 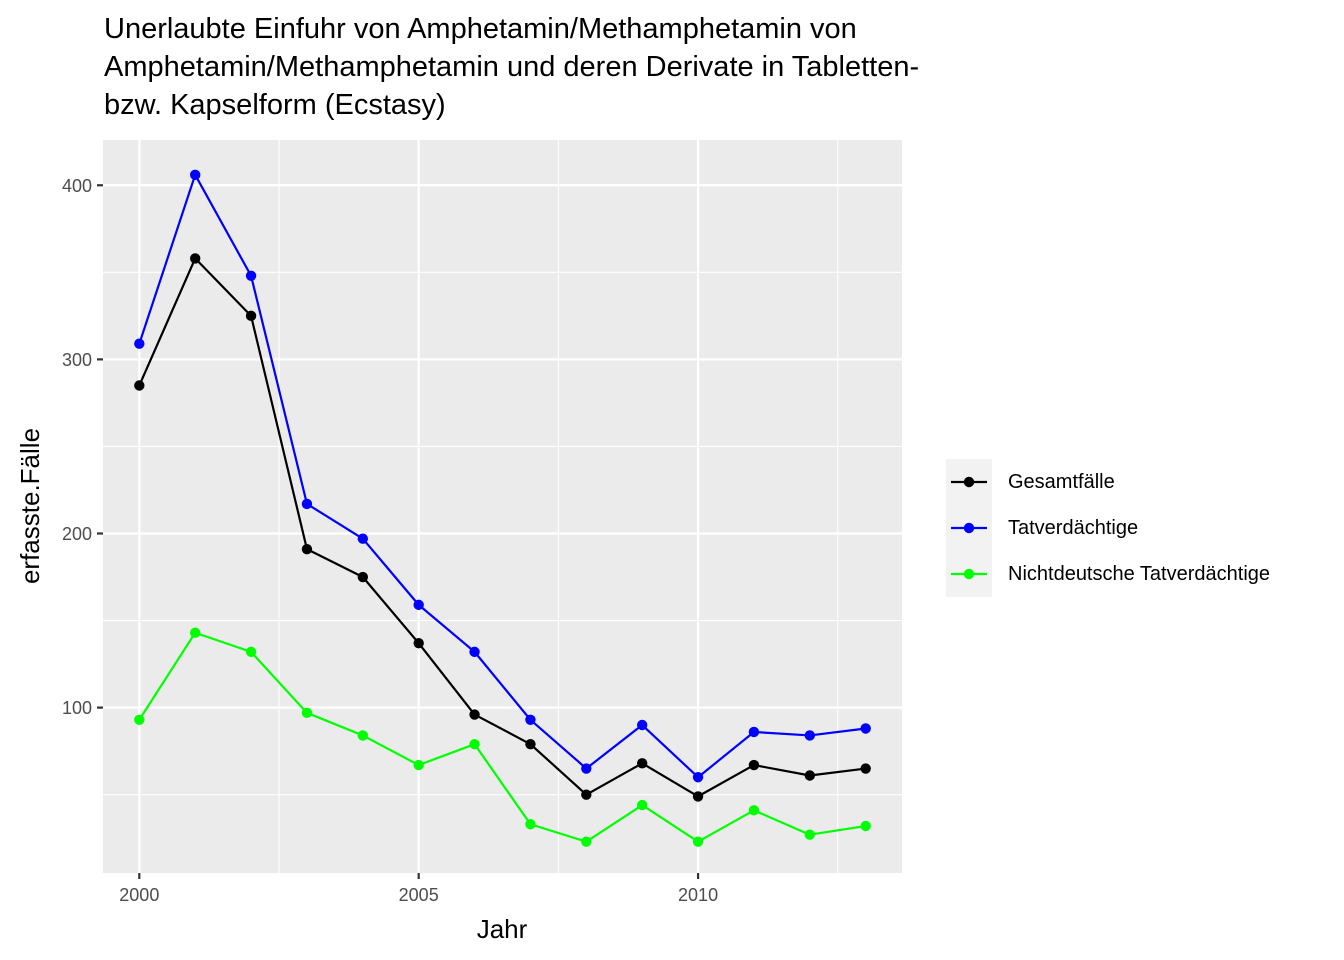 What do you see at coordinates (1061, 482) in the screenshot?
I see `legend-label-gesamtfaelle: Gesamtfälle` at bounding box center [1061, 482].